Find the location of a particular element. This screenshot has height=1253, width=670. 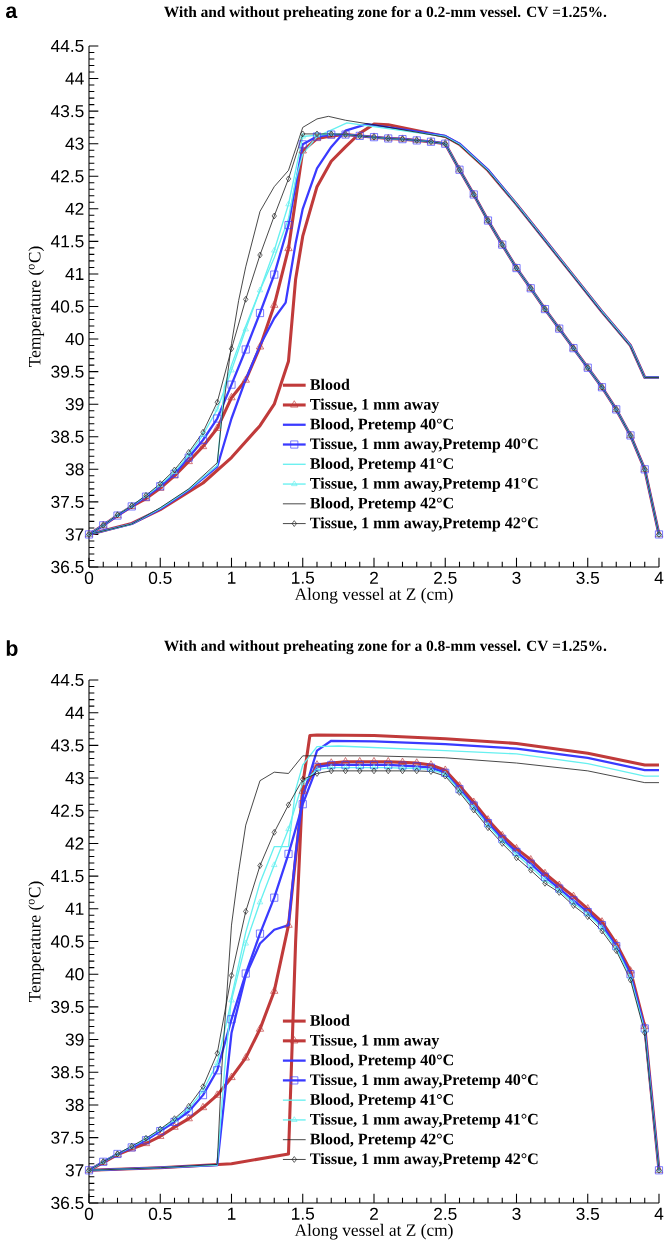

chart-title: With and without preheating zone for a 0.8-mm vessel. CV =1.25%. is located at coordinates (385, 647).